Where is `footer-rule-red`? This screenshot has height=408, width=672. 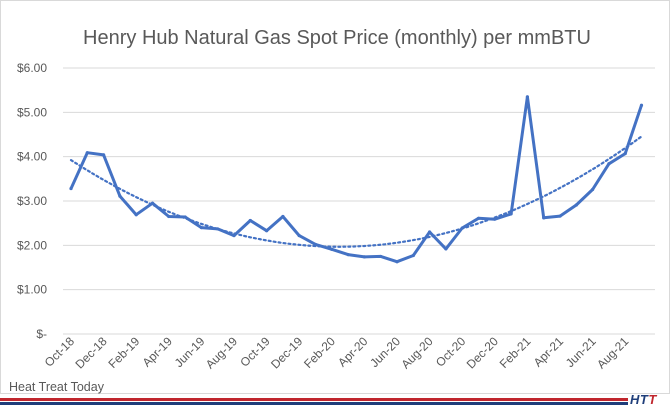
footer-rule-red is located at coordinates (314, 399).